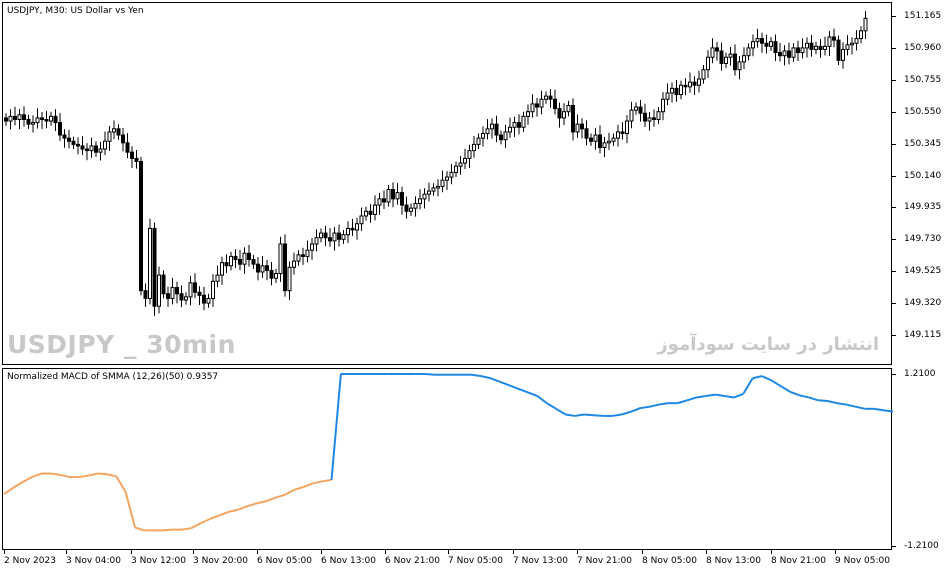 Image resolution: width=951 pixels, height=572 pixels. What do you see at coordinates (923, 79) in the screenshot?
I see `price-axis-label: 150.755` at bounding box center [923, 79].